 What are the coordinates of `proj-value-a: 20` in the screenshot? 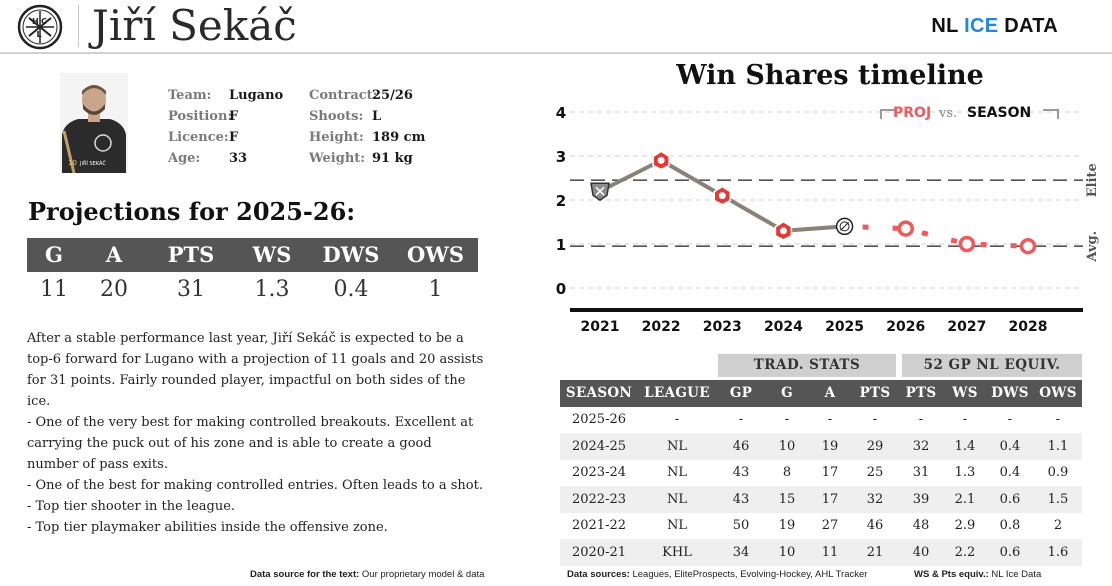 It's located at (114, 289).